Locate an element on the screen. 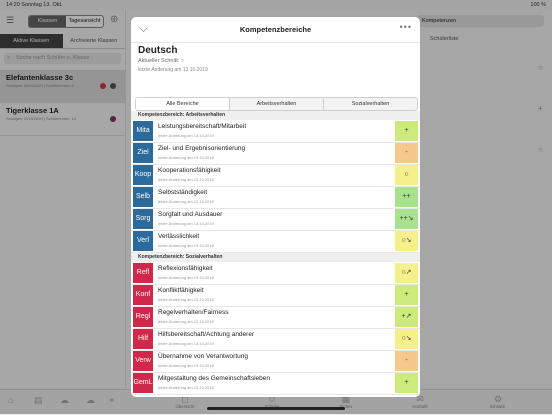 This screenshot has height=415, width=552. tab-work-behavior: Arbeitsverhalten is located at coordinates (276, 104).